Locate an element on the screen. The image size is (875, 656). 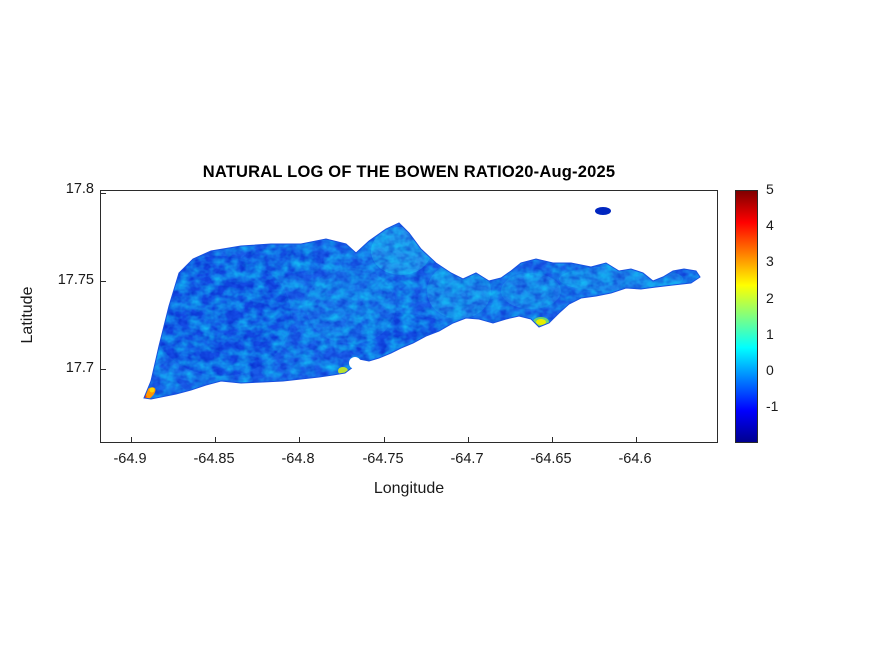
x-axis-label: Longitude is located at coordinates (409, 488).